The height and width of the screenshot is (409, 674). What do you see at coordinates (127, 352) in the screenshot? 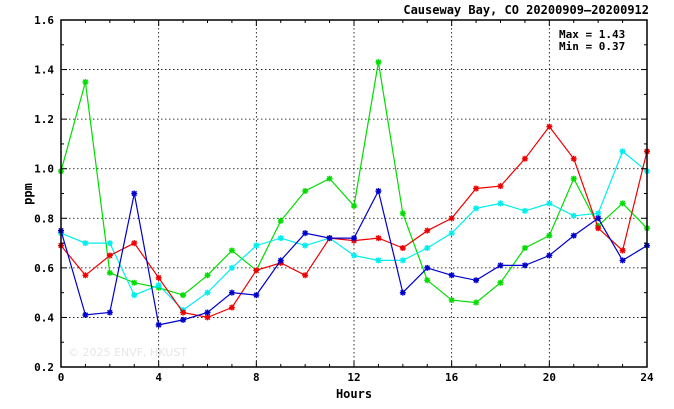
I see `watermark: © 2025 ENVF, HKUST` at bounding box center [127, 352].